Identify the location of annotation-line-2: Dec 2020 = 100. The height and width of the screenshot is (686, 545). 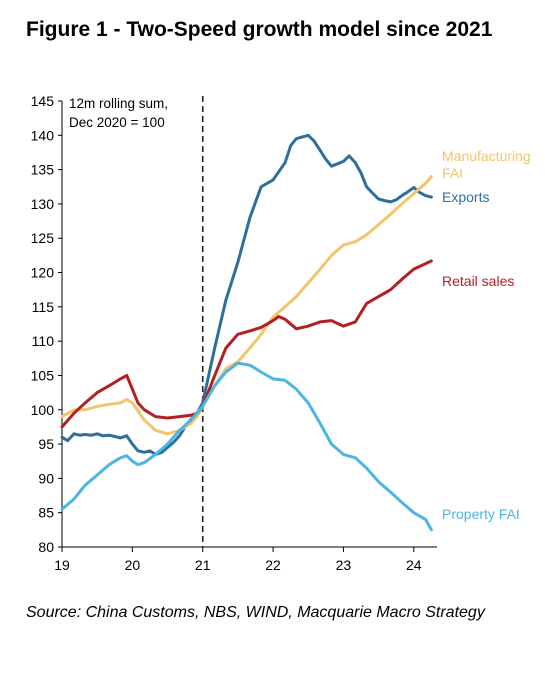
(117, 122).